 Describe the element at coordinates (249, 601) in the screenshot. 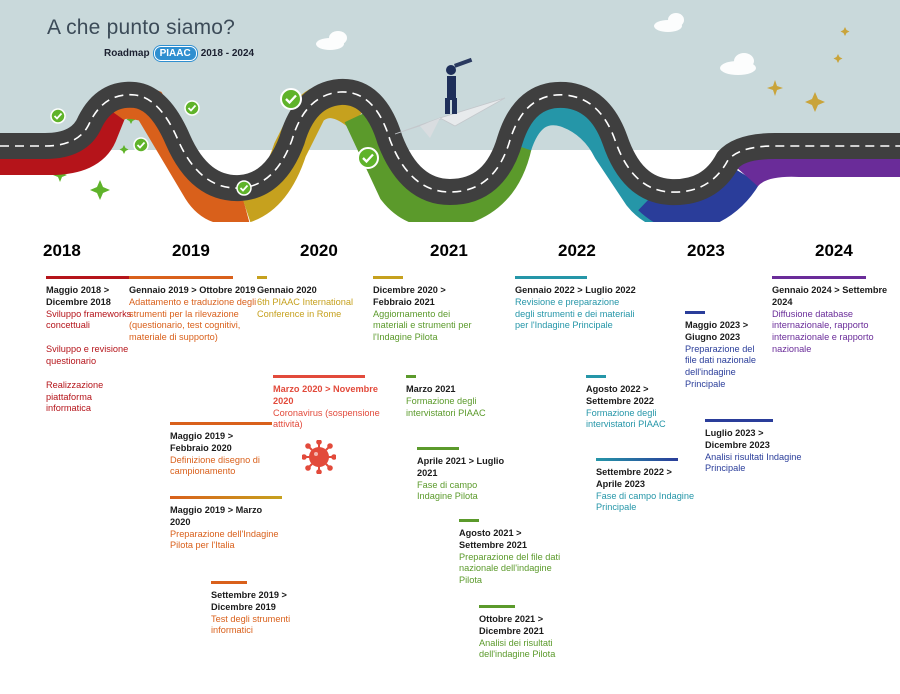

I see `event-dates: Settembre 2019 > Dicembre 2019` at that location.